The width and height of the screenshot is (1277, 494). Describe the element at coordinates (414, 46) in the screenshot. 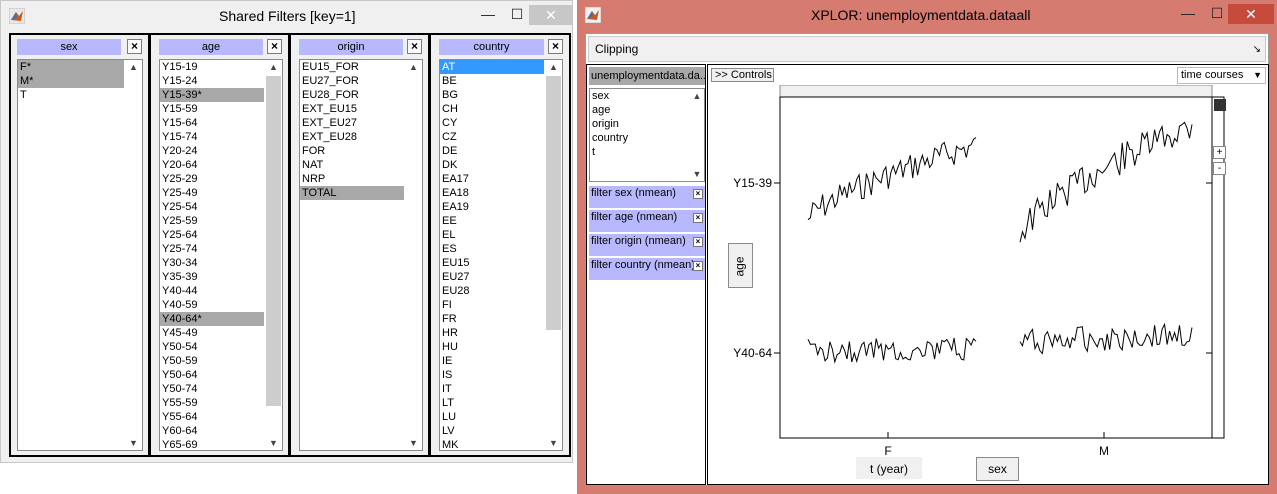

I see `remove-filter-origin-button: ×` at that location.